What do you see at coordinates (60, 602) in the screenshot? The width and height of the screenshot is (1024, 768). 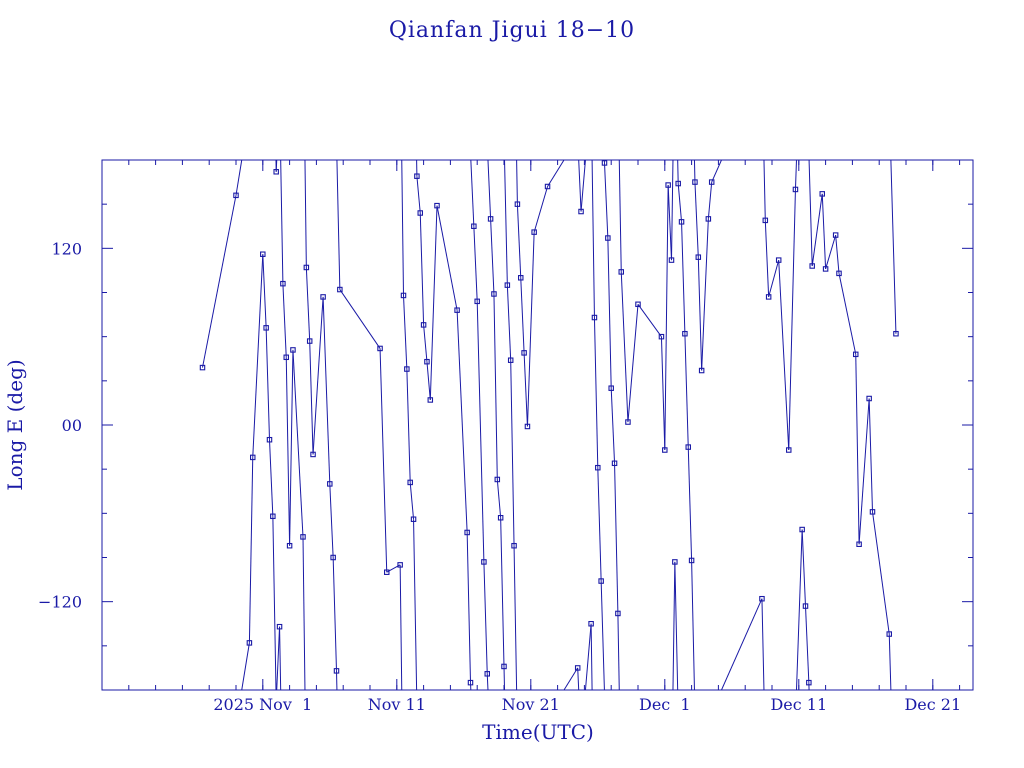 I see `y-tick-label: −120` at bounding box center [60, 602].